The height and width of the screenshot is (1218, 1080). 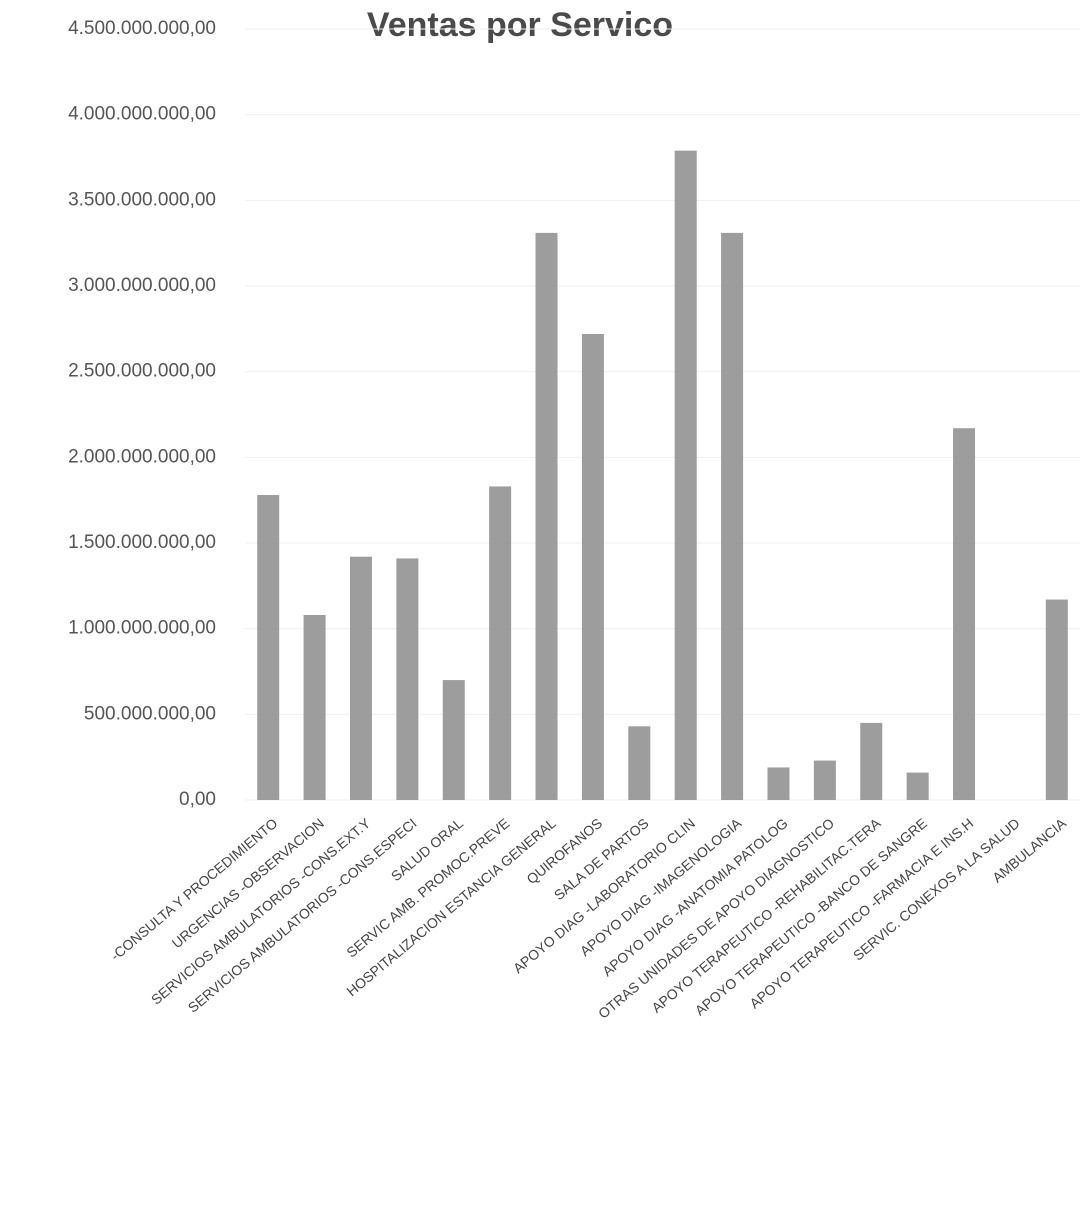 I want to click on x-tick-label: SERVIC AMB. PROMOC.PREVE, so click(x=427, y=888).